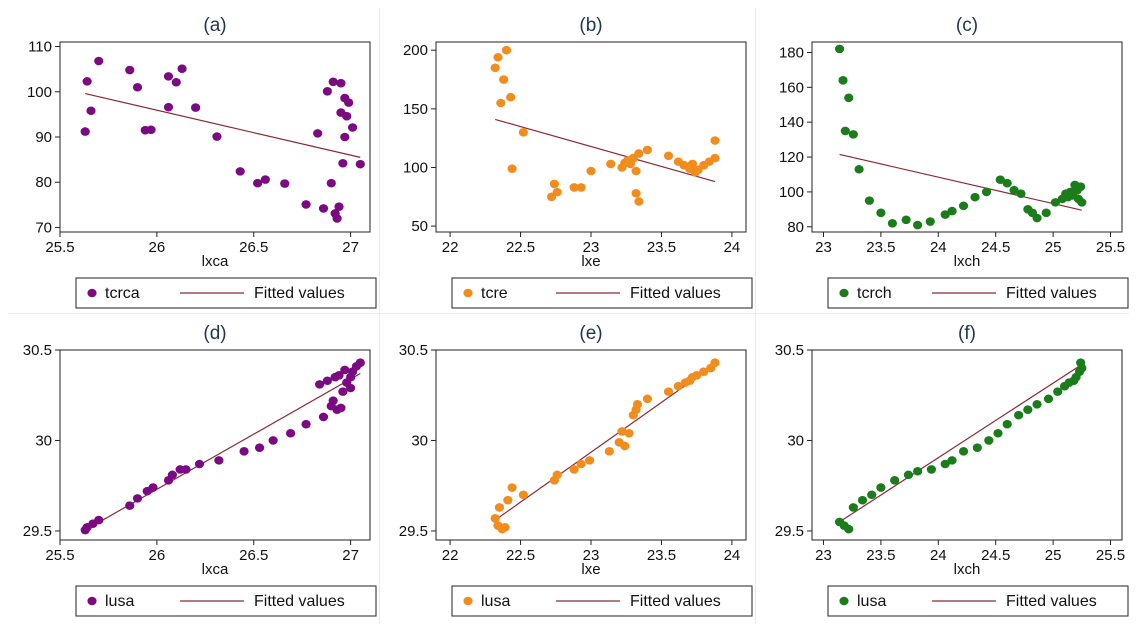 The image size is (1137, 633). Describe the element at coordinates (1051, 293) in the screenshot. I see `legend-label: Fitted values` at that location.